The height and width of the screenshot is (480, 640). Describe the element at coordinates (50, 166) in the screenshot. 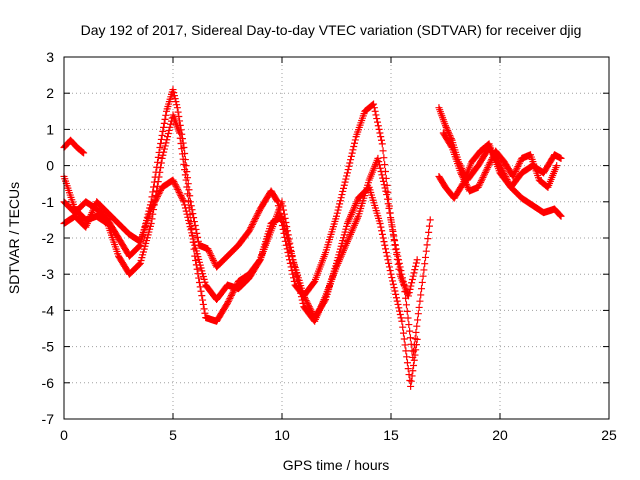

I see `y-tick-label: 0` at that location.